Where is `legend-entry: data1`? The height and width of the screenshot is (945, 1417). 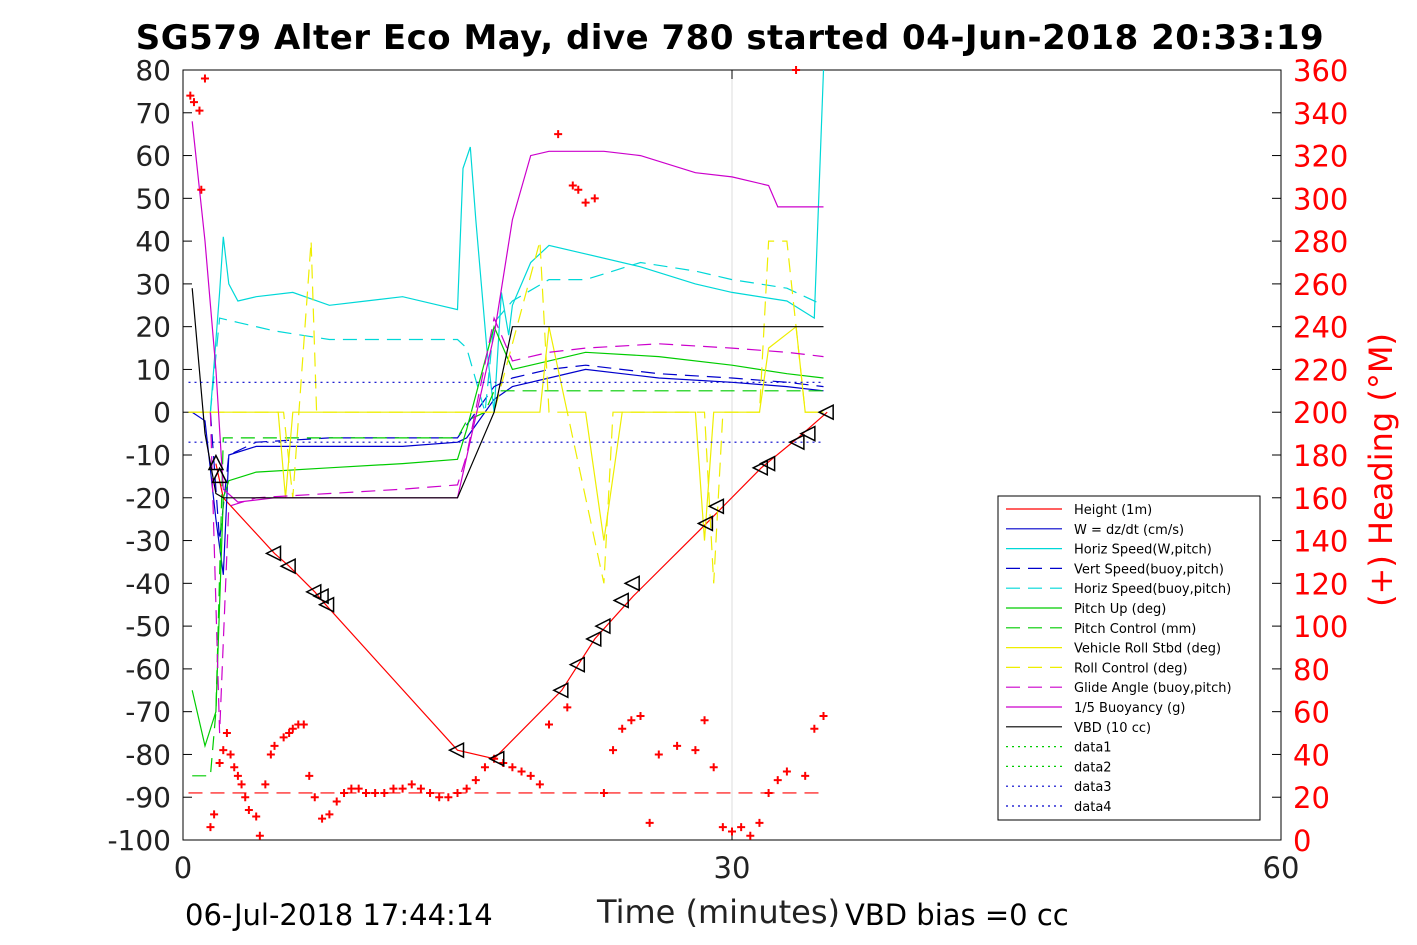 legend-entry: data1 is located at coordinates (1093, 748).